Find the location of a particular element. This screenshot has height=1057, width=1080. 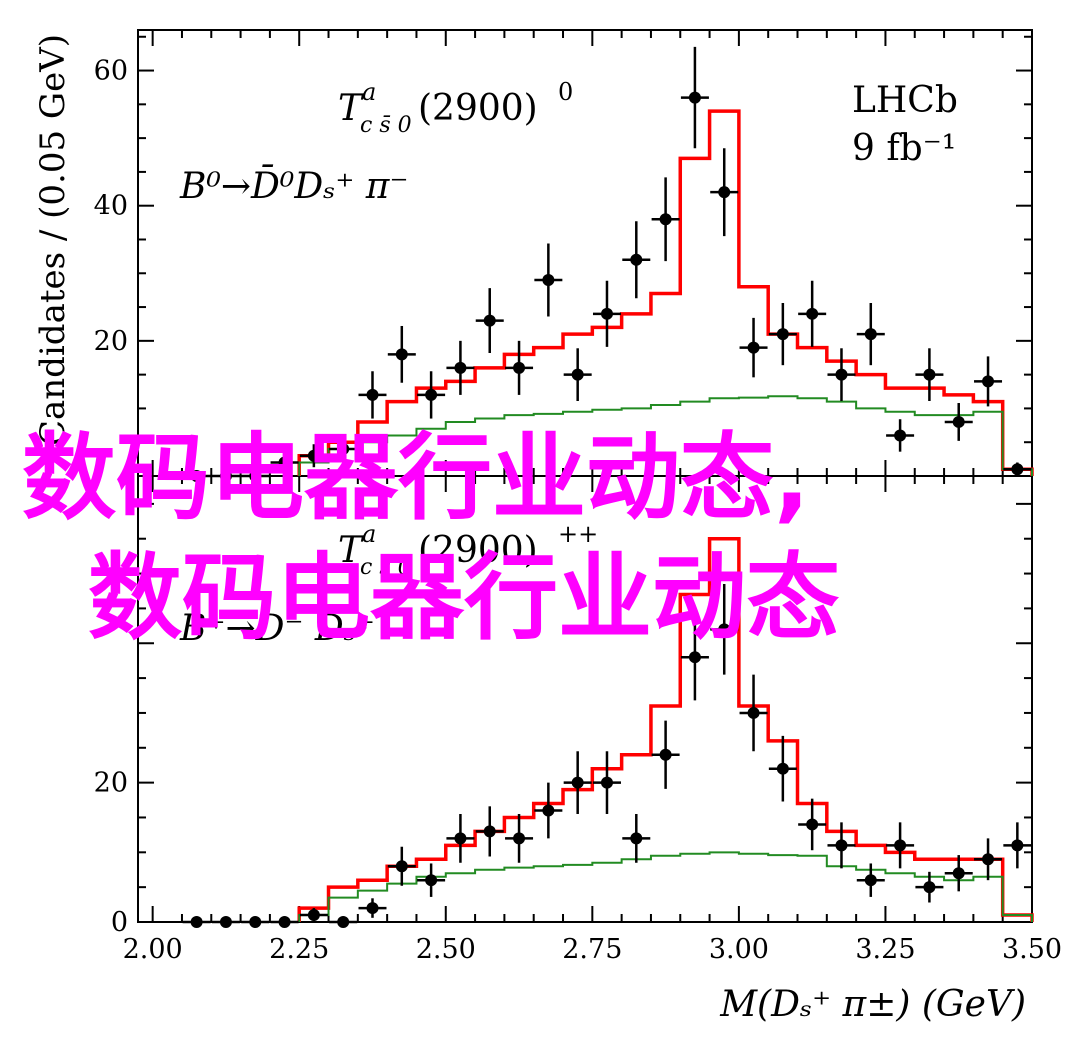

bottom-state-label: T a c s̄ 0 (2900) ++ is located at coordinates (468, 550).